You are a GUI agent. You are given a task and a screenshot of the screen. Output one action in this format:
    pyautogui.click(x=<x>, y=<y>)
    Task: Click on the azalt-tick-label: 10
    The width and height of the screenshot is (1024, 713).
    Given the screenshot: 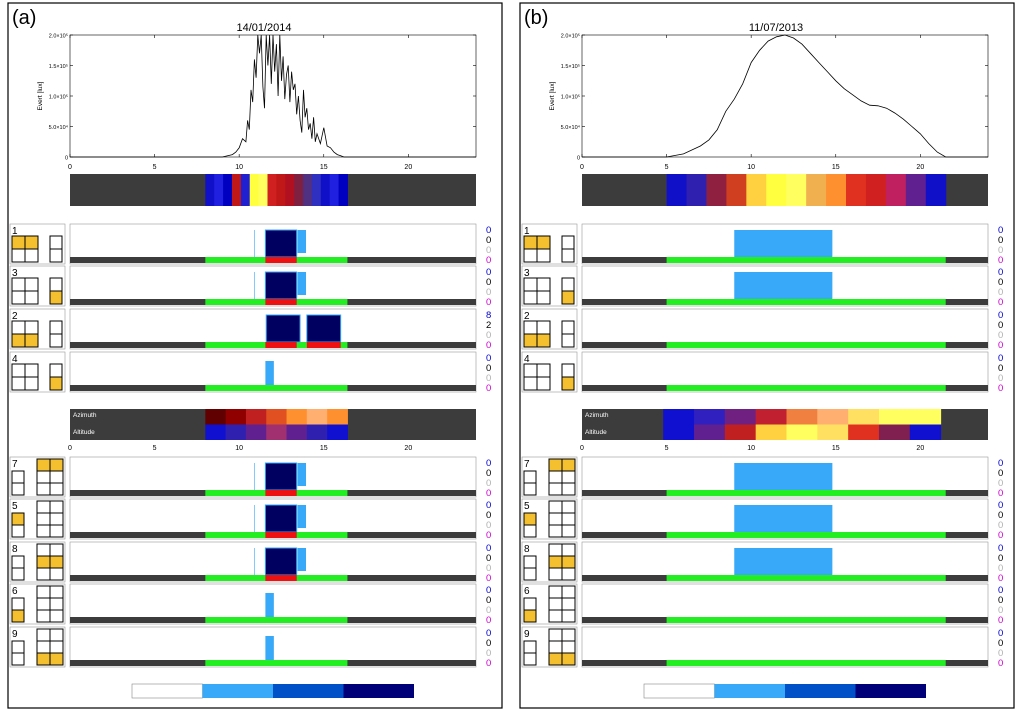 What is the action you would take?
    pyautogui.click(x=751, y=448)
    